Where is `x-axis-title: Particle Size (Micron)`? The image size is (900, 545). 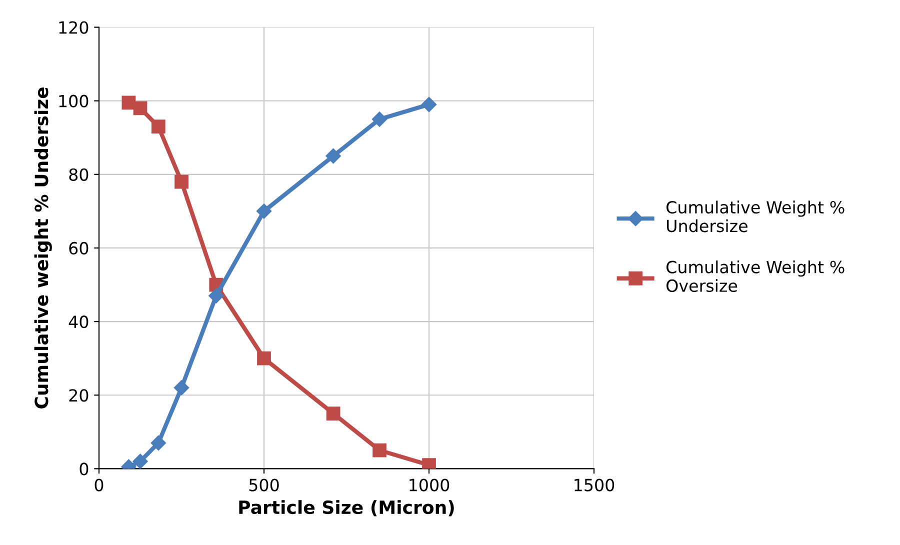
x-axis-title: Particle Size (Micron) is located at coordinates (346, 508).